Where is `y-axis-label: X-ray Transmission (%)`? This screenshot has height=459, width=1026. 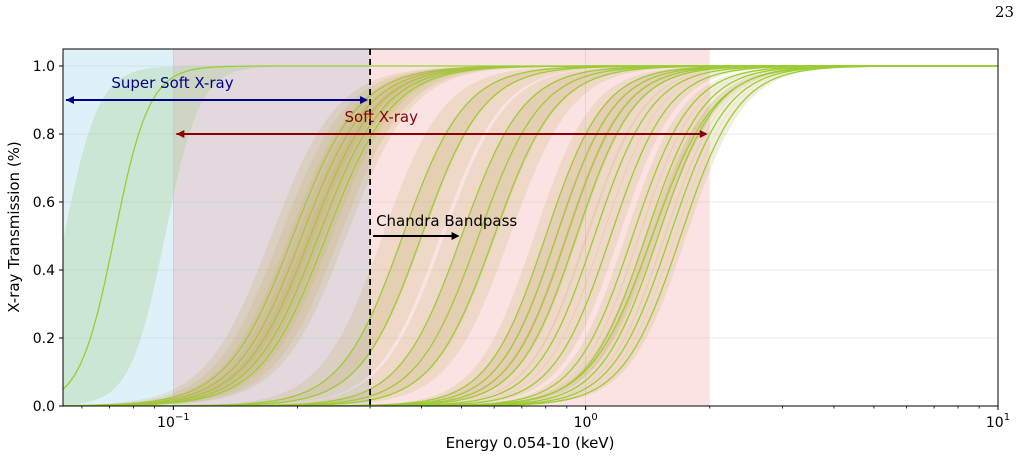
y-axis-label: X-ray Transmission (%) is located at coordinates (14, 227).